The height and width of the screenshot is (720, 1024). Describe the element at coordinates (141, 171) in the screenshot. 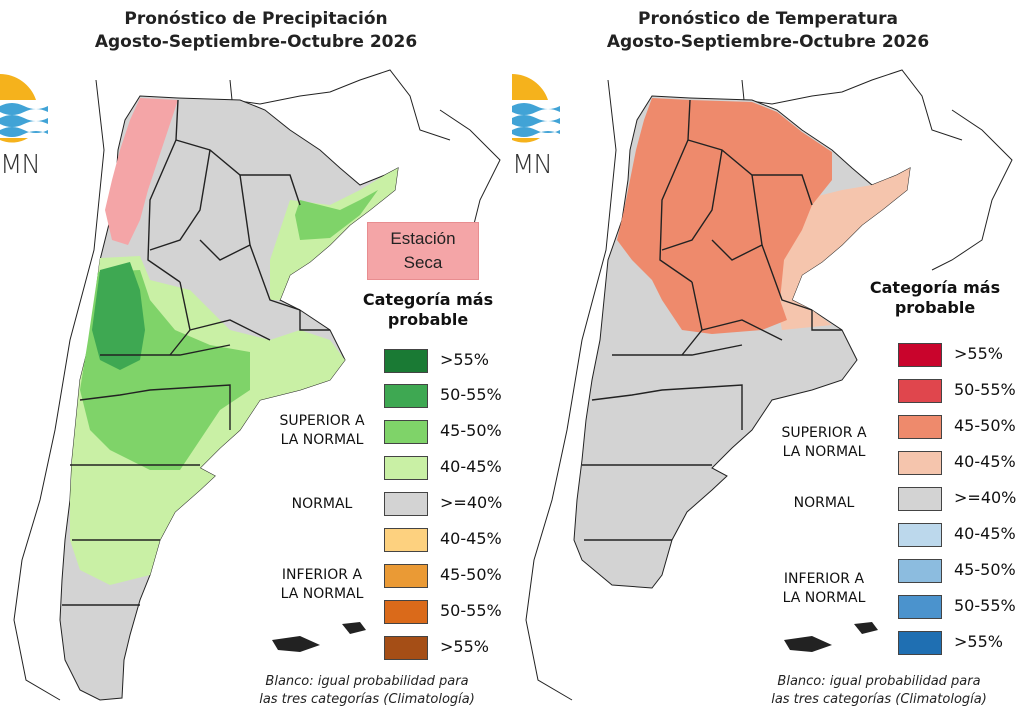

I see `dry-season-region` at that location.